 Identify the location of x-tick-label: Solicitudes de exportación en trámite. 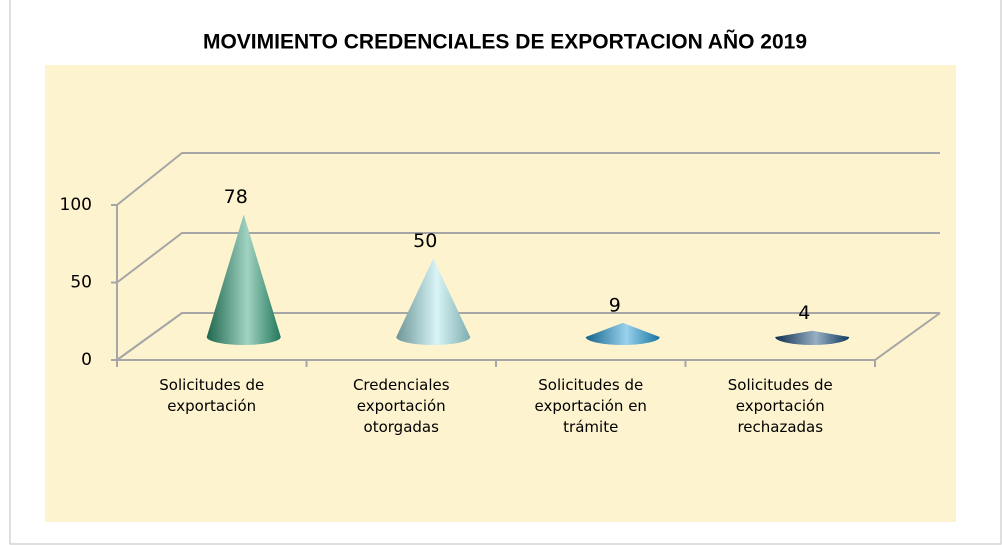
(590, 406).